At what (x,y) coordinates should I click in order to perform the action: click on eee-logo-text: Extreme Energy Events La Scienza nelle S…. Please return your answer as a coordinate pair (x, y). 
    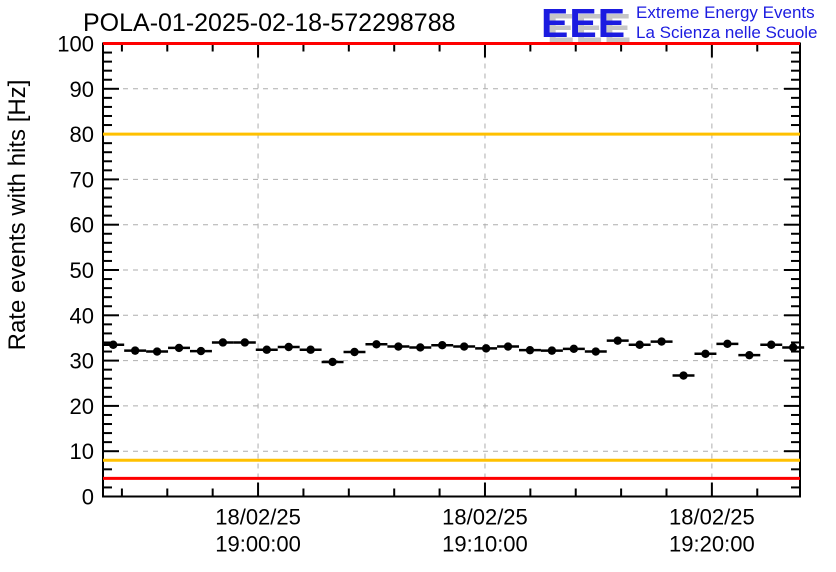
    Looking at the image, I should click on (726, 23).